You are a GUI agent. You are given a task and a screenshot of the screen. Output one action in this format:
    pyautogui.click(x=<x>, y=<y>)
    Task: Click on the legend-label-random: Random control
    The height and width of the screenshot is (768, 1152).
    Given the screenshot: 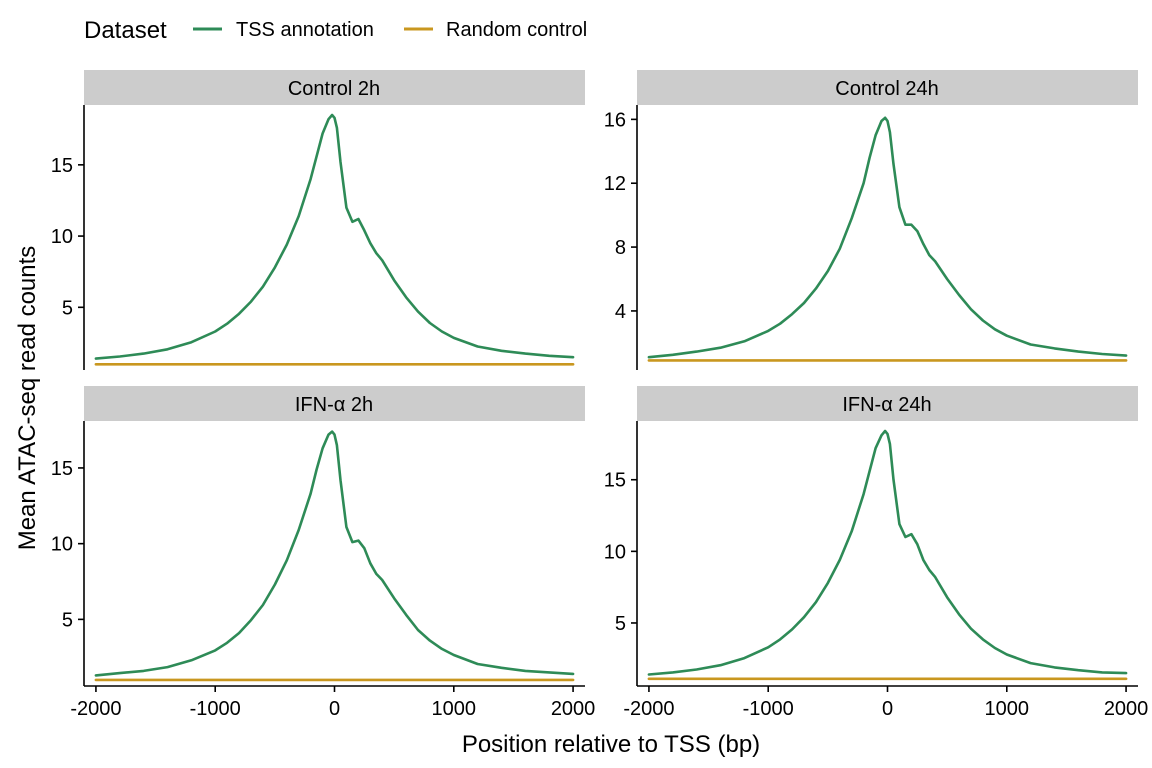 What is the action you would take?
    pyautogui.click(x=516, y=30)
    